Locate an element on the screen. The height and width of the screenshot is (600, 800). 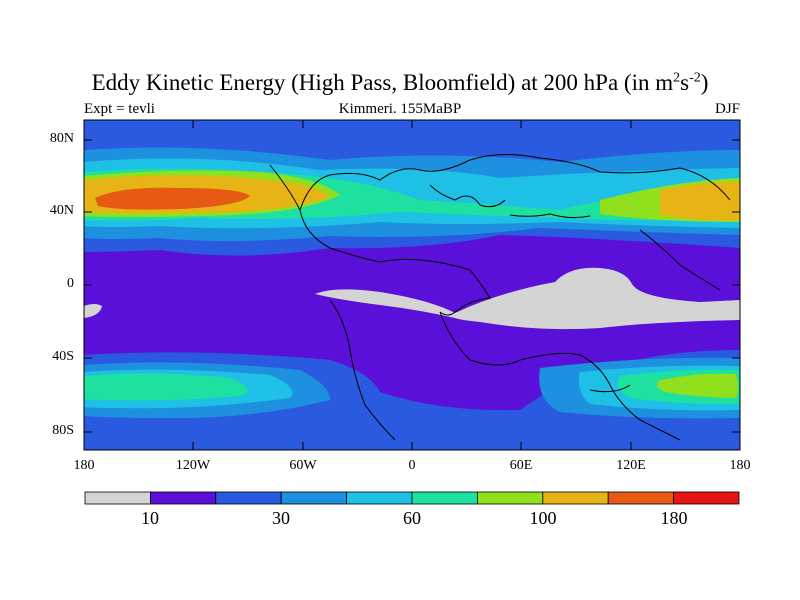
equatorial-low-region is located at coordinates (527, 298).